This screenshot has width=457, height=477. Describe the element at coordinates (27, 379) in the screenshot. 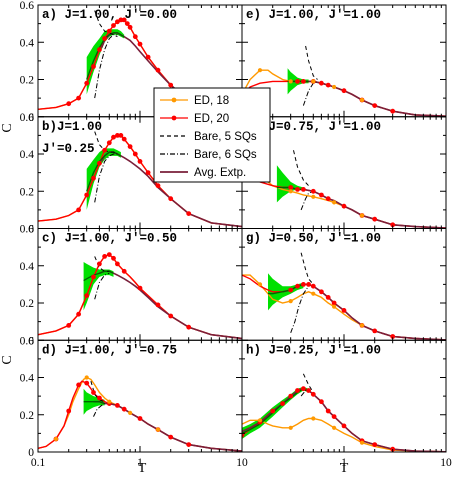

I see `y-tick-label: 0.4` at that location.